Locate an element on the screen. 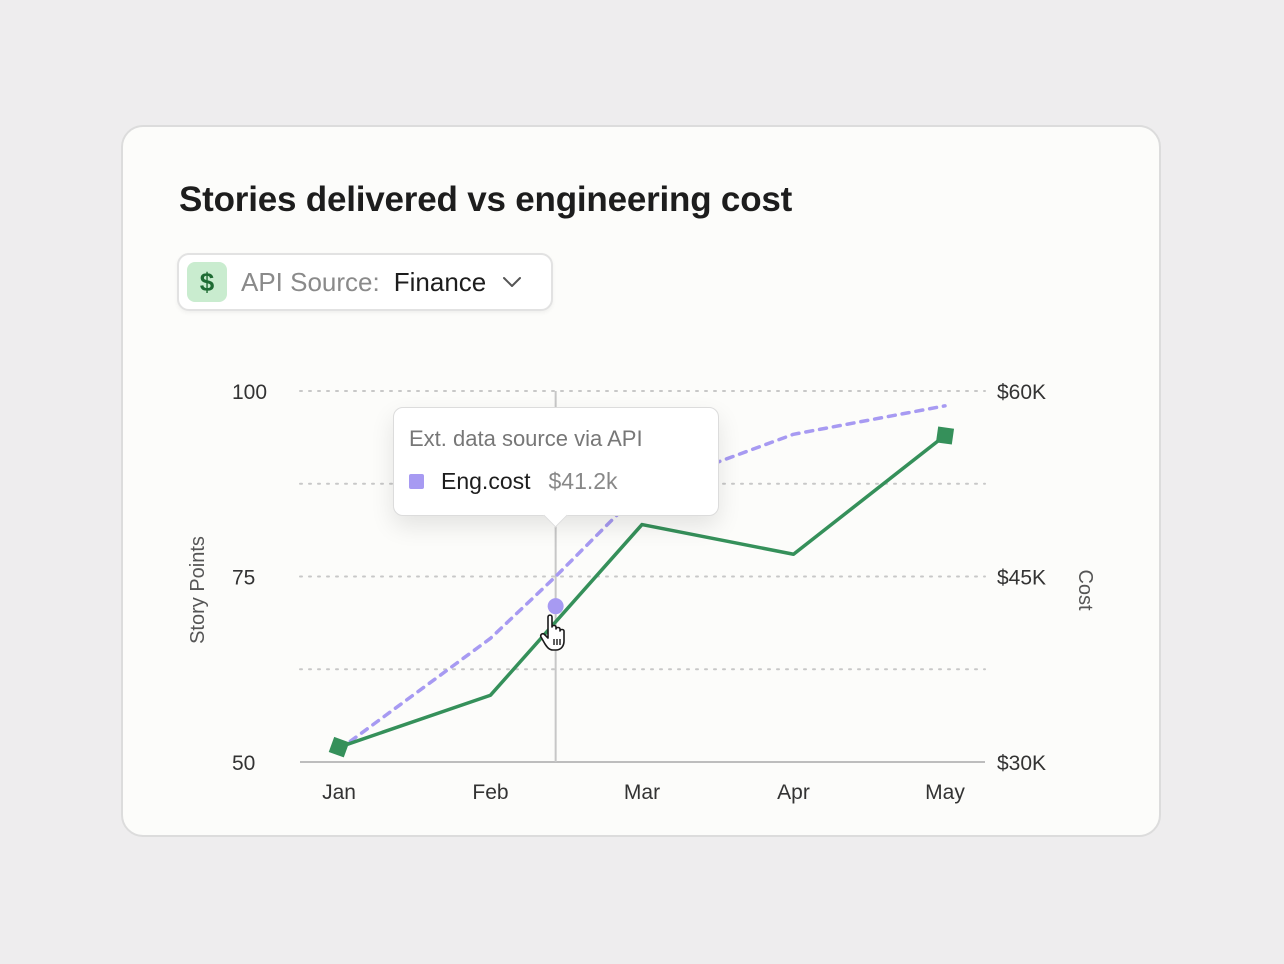 This screenshot has width=1284, height=964. pointer-cursor-icon is located at coordinates (552, 632).